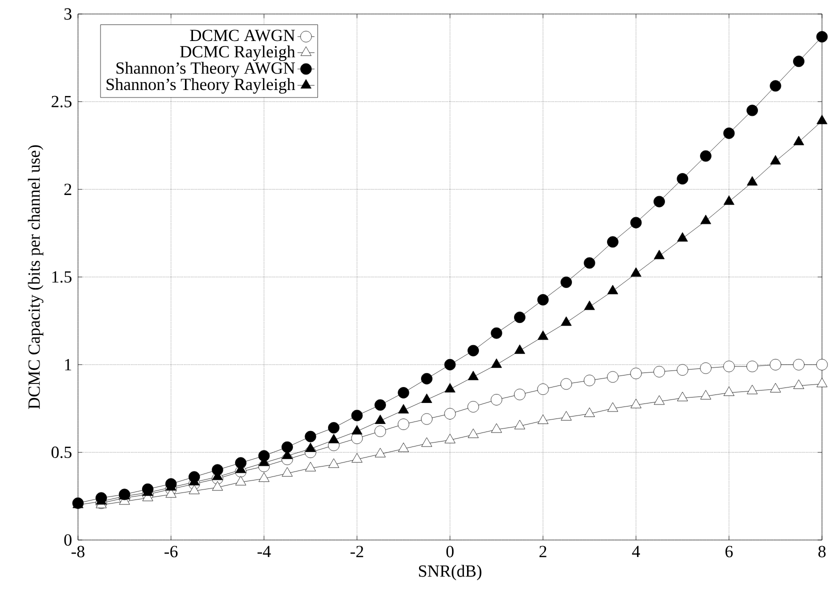  Describe the element at coordinates (62, 452) in the screenshot. I see `y-tick-label: 0.5` at that location.